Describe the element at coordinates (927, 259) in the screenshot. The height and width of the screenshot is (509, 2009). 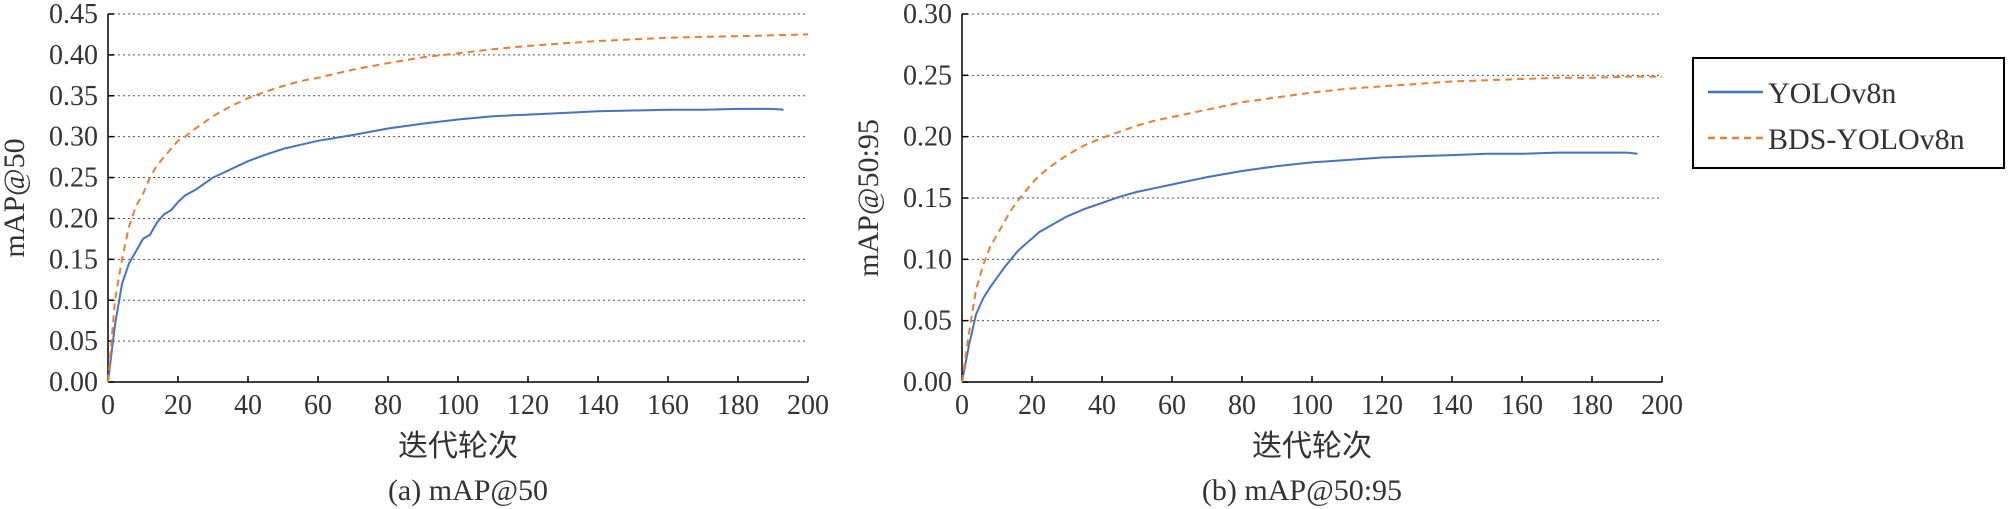
I see `y-tick-label-b-2: 0.10` at that location.